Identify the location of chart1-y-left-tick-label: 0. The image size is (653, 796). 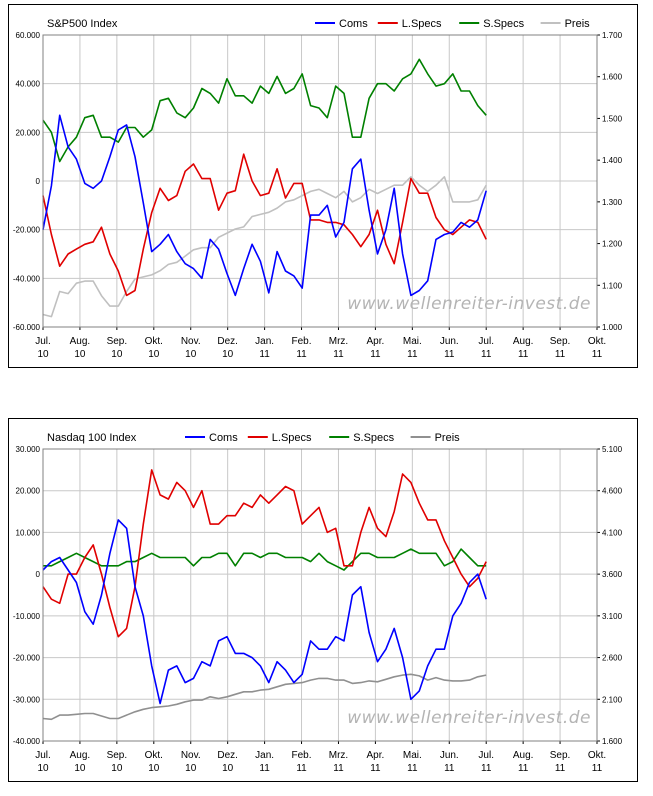
(38, 181).